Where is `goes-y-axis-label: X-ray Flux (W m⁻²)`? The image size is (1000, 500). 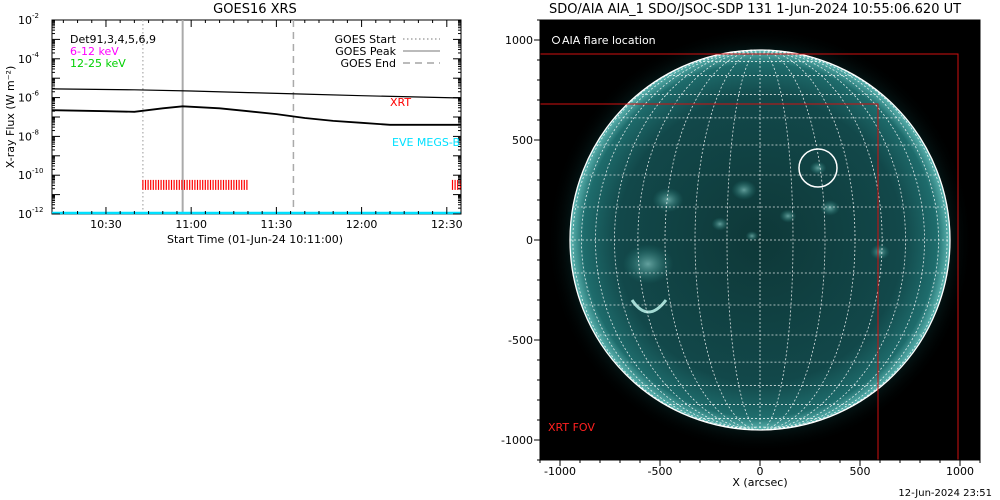 goes-y-axis-label: X-ray Flux (W m⁻²) is located at coordinates (10, 117).